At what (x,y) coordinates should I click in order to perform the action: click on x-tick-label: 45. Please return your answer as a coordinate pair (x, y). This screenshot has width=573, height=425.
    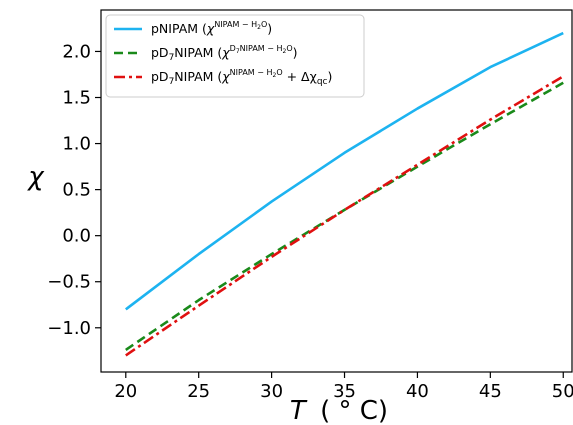
    Looking at the image, I should click on (490, 391).